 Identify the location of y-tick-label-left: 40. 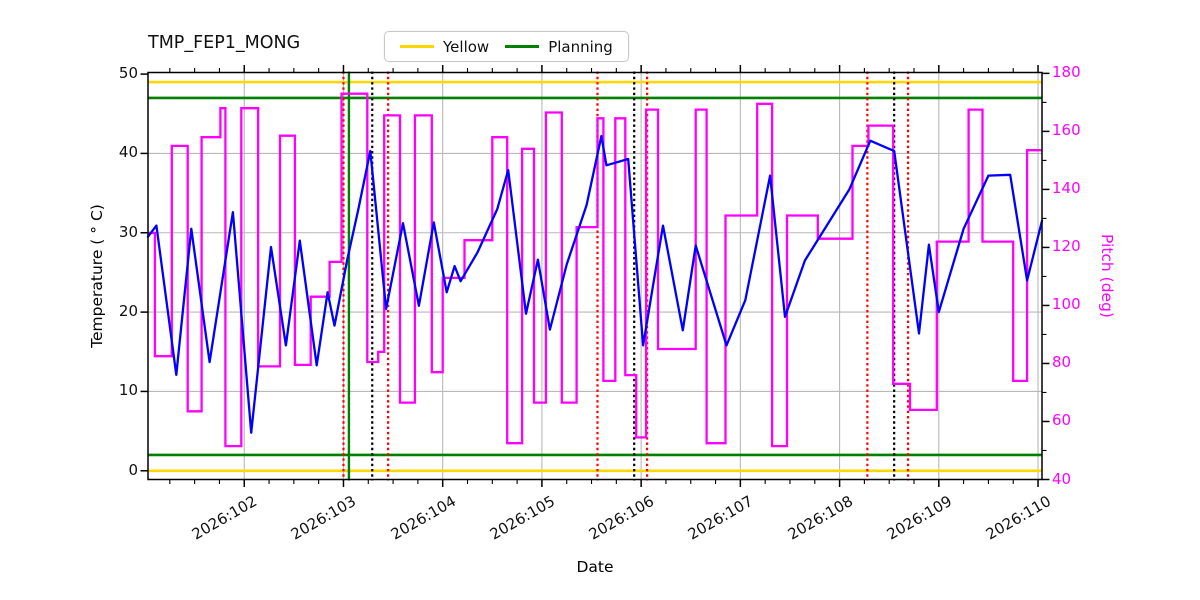
(128, 152).